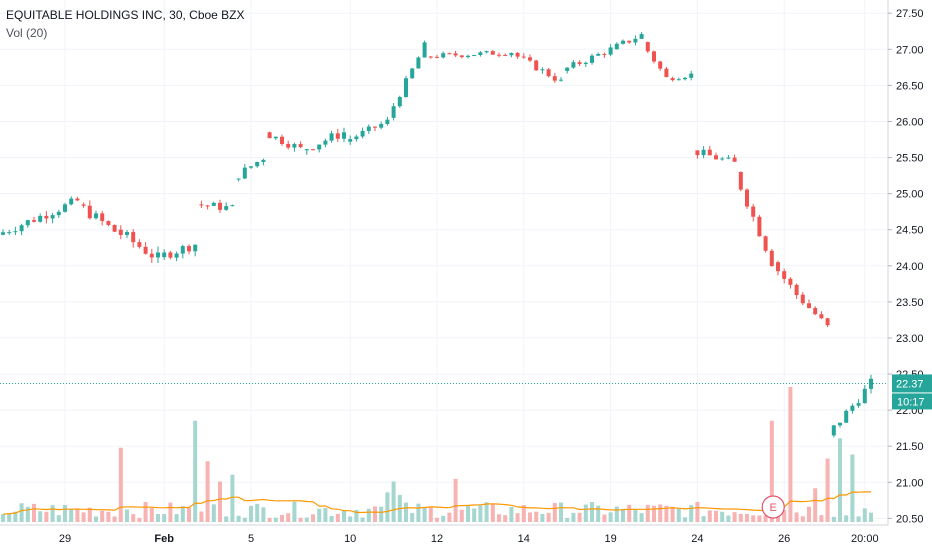  Describe the element at coordinates (436, 503) in the screenshot. I see `volume-moving-average` at that location.